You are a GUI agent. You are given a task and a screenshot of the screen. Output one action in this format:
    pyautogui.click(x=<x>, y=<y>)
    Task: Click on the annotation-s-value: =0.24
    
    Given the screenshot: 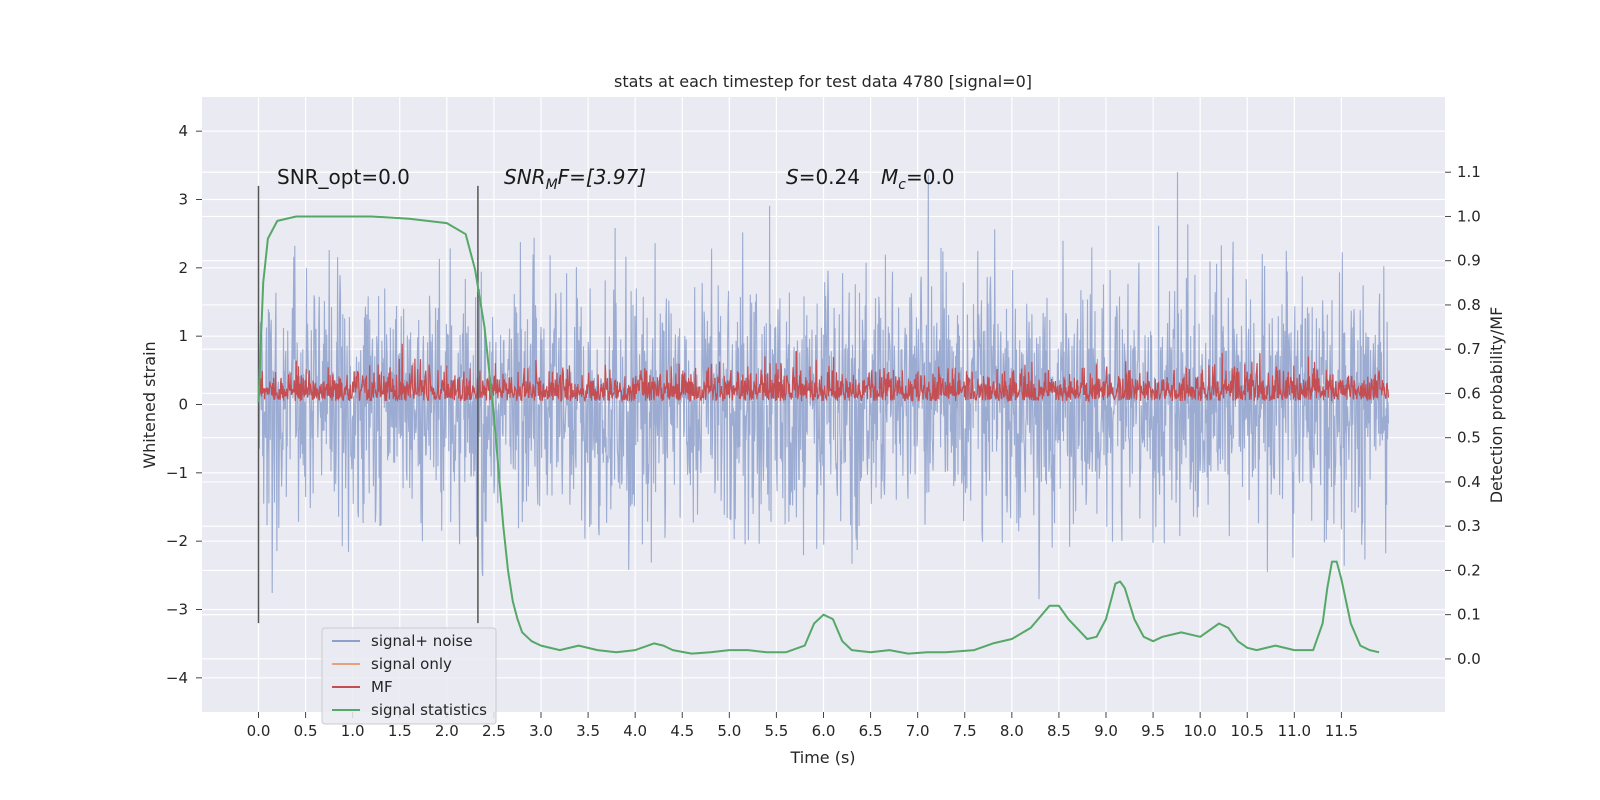 What is the action you would take?
    pyautogui.click(x=829, y=177)
    